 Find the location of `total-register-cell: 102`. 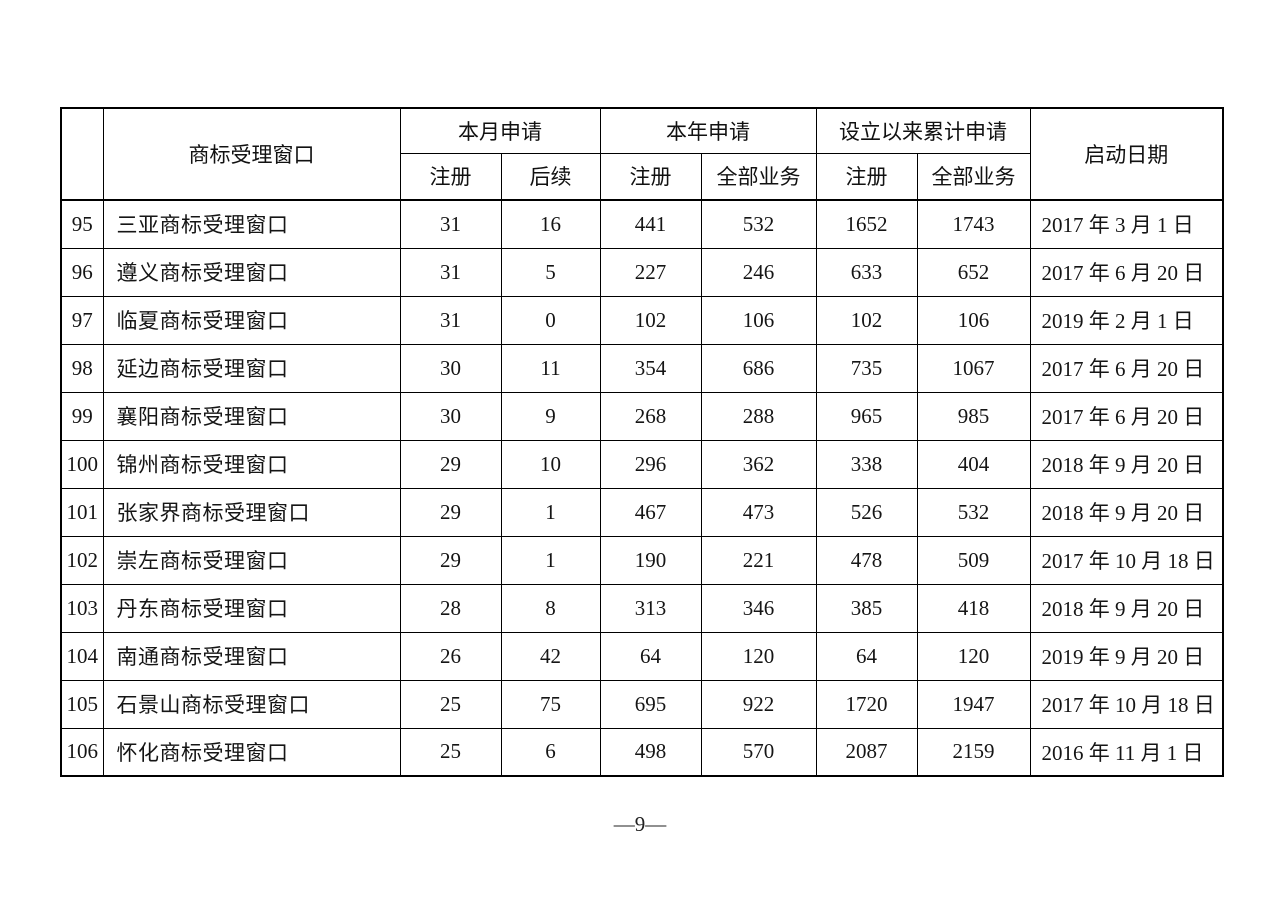

total-register-cell: 102 is located at coordinates (866, 320).